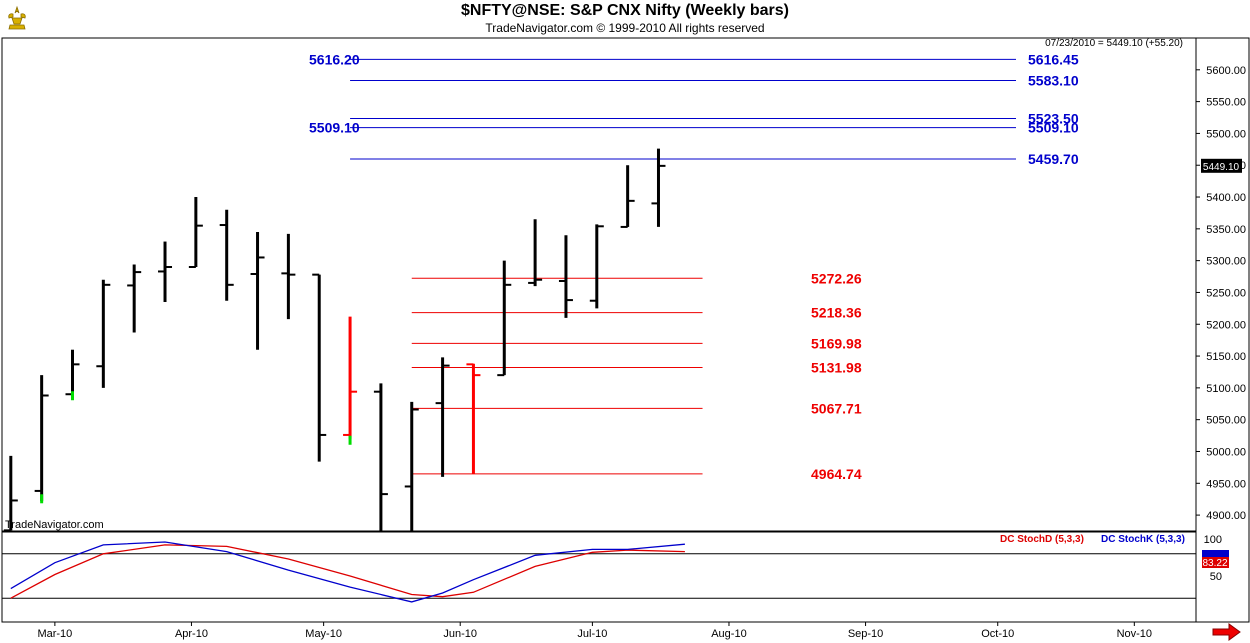 Image resolution: width=1250 pixels, height=643 pixels. I want to click on stoch-last-value-label: 83.22, so click(1214, 563).